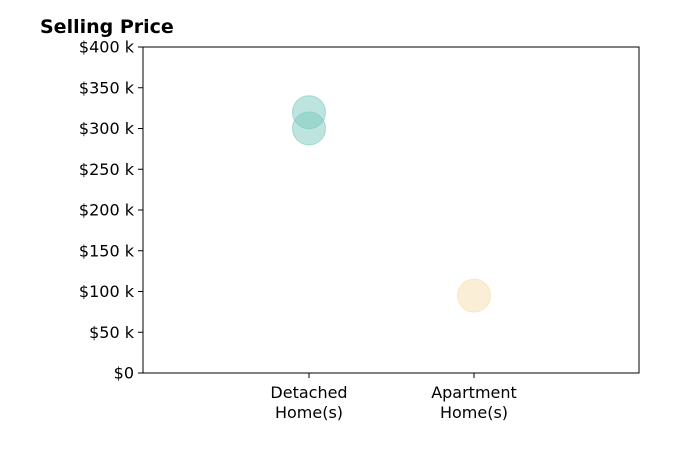 Image resolution: width=679 pixels, height=462 pixels. What do you see at coordinates (107, 128) in the screenshot?
I see `y-tick-label-6: $300 k` at bounding box center [107, 128].